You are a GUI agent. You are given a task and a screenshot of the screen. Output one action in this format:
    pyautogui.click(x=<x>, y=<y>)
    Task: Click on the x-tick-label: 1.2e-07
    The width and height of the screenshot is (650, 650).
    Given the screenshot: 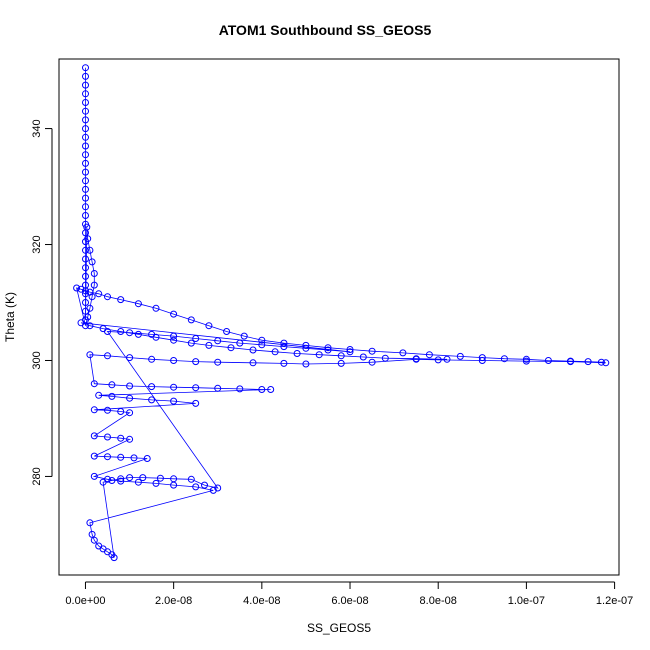 What is the action you would take?
    pyautogui.click(x=614, y=601)
    